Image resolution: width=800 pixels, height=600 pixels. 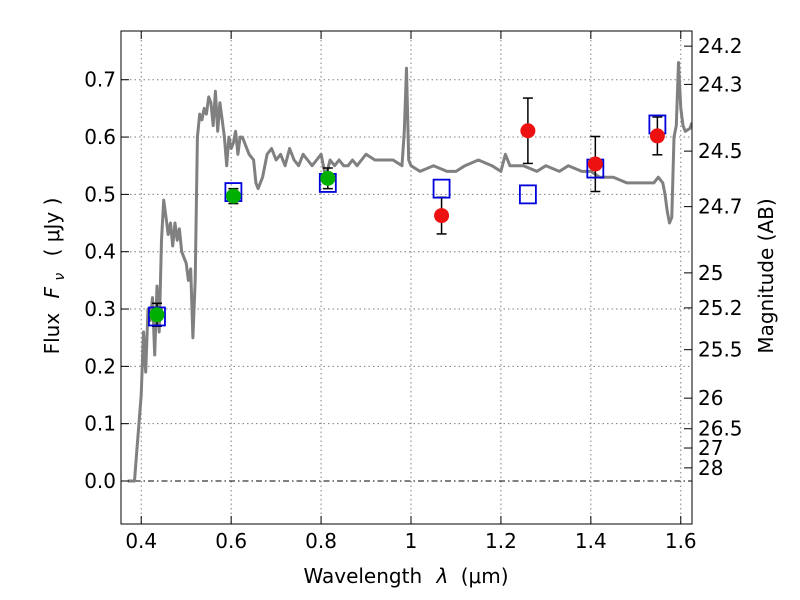 I want to click on x-tick-label: 1, so click(x=411, y=541).